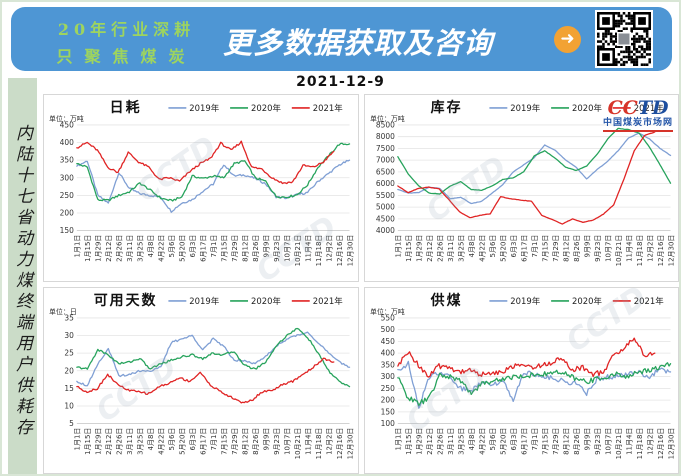 This screenshot has width=681, height=476. I want to click on y-tick-label: 5000, so click(384, 207).